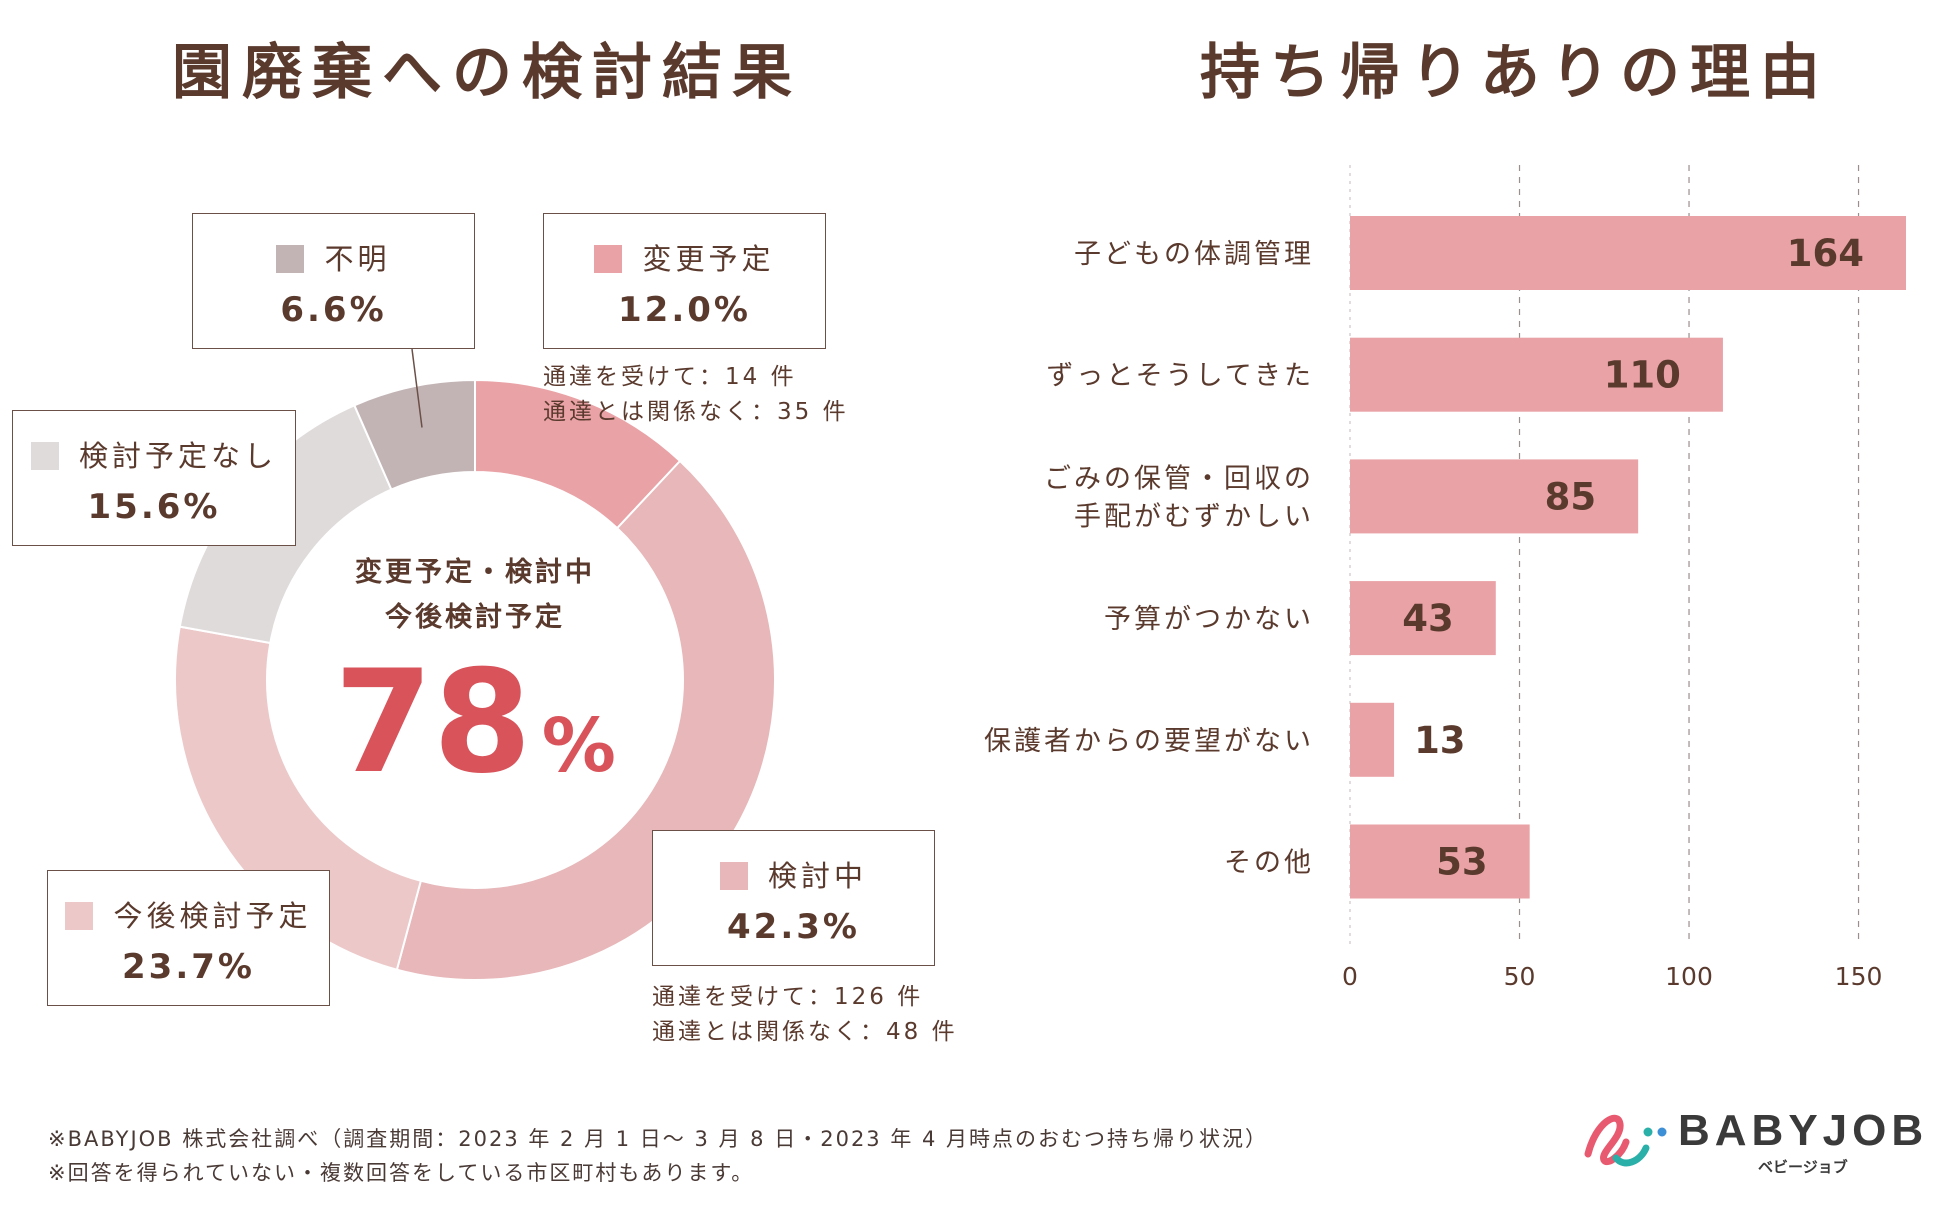  Describe the element at coordinates (414, 434) in the screenshot. I see `donut-slice-unknown` at that location.